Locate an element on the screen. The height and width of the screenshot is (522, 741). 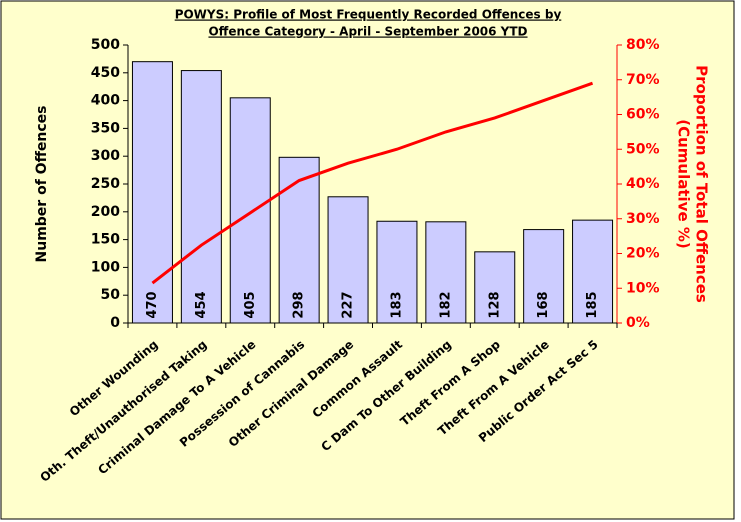
y-tick-label: 250 is located at coordinates (105, 184).